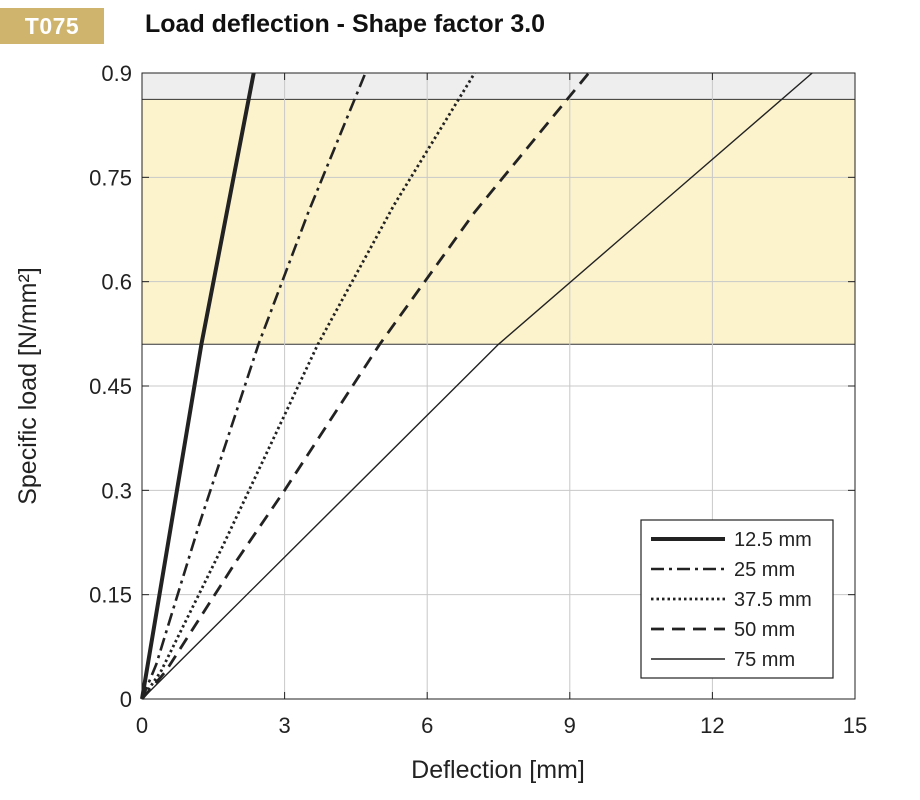 Image resolution: width=920 pixels, height=800 pixels. What do you see at coordinates (110, 386) in the screenshot?
I see `y-tick-label: 0.45` at bounding box center [110, 386].